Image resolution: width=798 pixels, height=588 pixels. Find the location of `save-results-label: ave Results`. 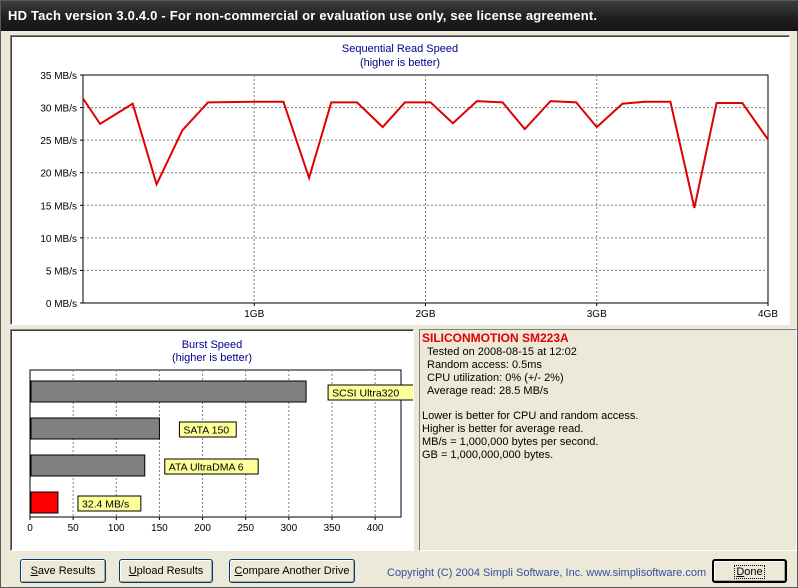

save-results-label: ave Results is located at coordinates (66, 571).